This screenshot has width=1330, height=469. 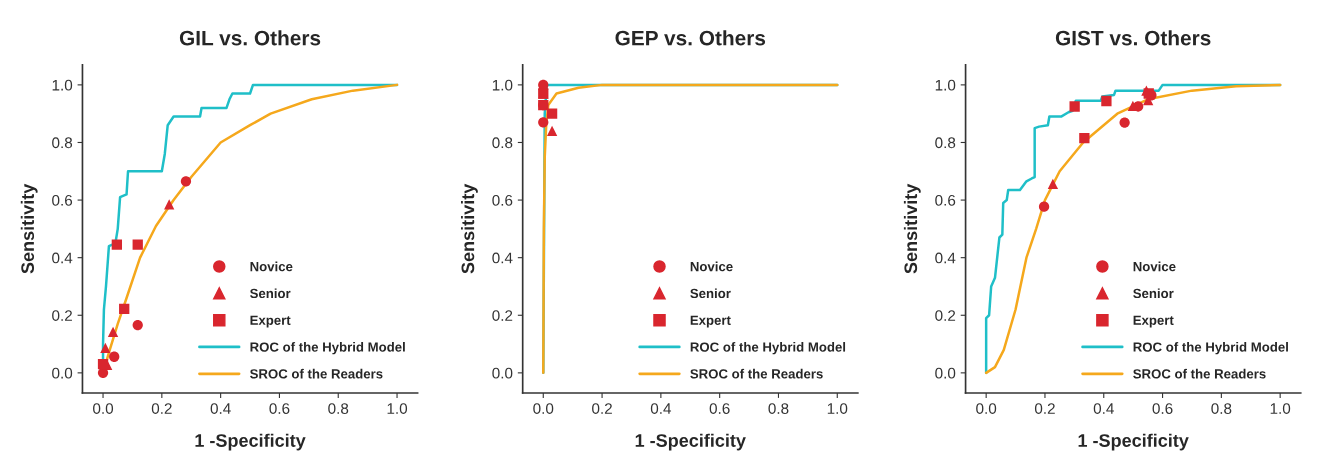 What do you see at coordinates (250, 38) in the screenshot?
I see `chart-title: GIL vs. Others` at bounding box center [250, 38].